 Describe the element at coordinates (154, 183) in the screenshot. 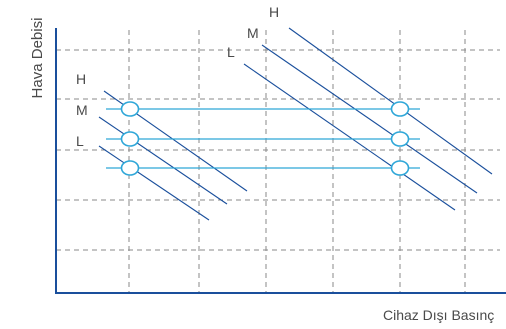

I see `fan-curve-left-l` at that location.